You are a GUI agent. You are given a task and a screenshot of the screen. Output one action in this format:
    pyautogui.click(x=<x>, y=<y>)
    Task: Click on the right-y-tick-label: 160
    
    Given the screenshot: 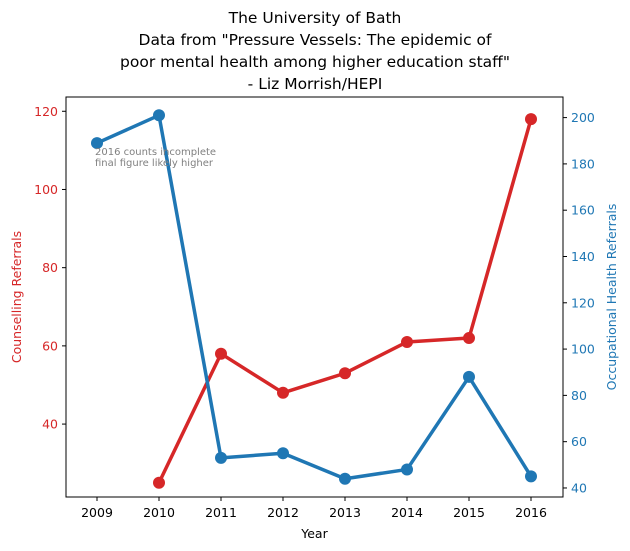 What is the action you would take?
    pyautogui.click(x=583, y=210)
    